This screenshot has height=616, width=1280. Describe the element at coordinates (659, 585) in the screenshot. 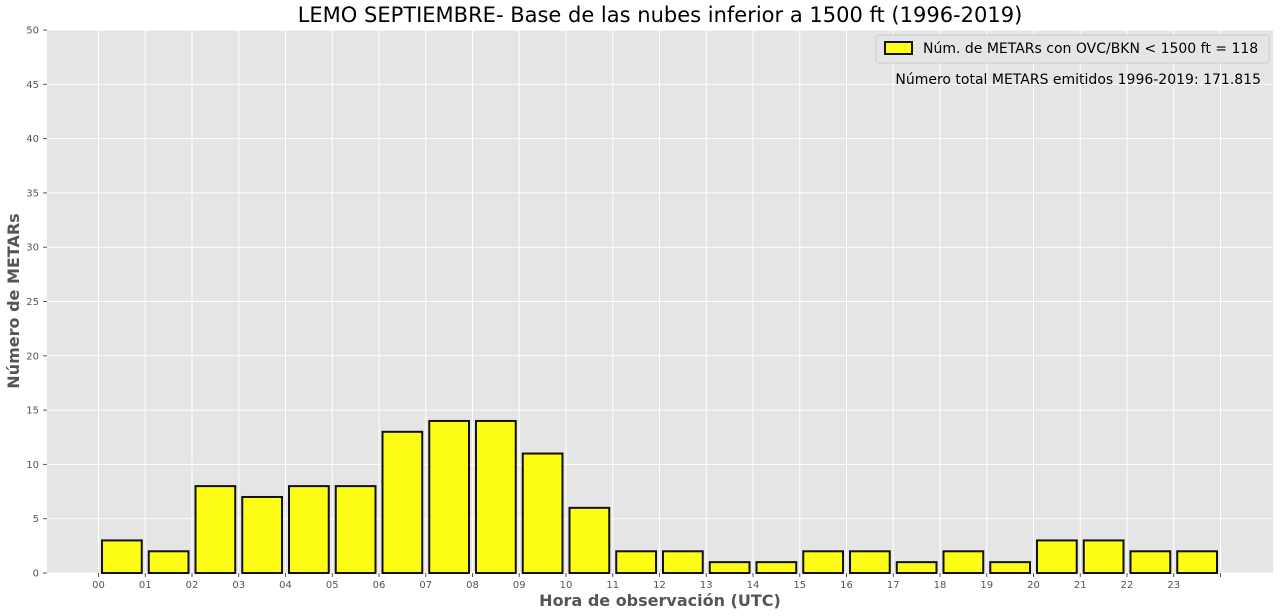

I see `x-tick-label: 12` at that location.